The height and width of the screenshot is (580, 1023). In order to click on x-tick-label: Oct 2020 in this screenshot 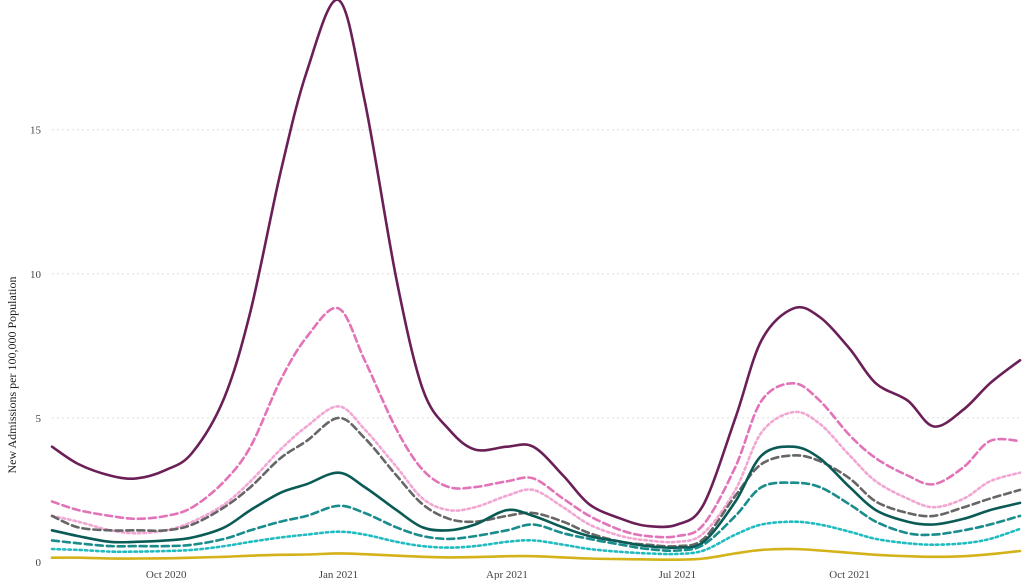, I will do `click(166, 574)`.